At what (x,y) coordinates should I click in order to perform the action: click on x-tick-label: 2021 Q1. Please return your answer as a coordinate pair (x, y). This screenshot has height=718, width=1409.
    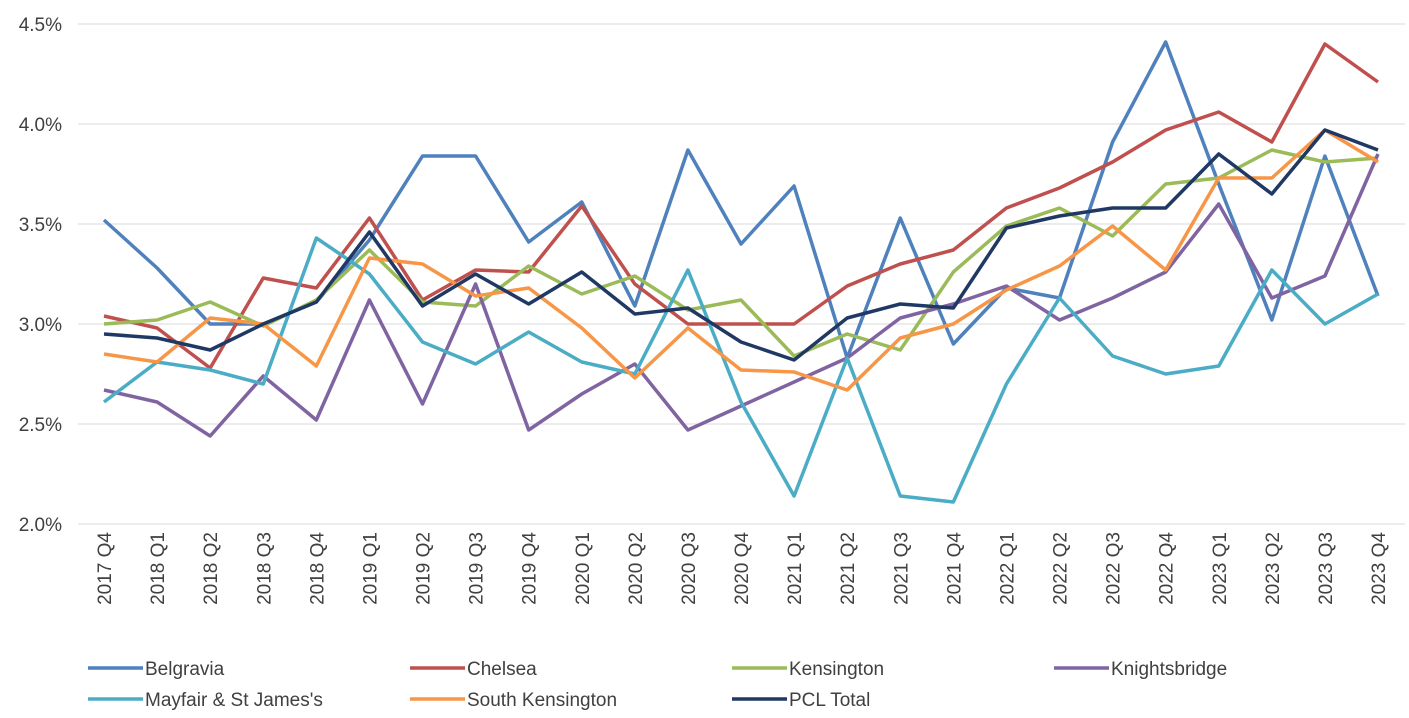
    Looking at the image, I should click on (795, 568).